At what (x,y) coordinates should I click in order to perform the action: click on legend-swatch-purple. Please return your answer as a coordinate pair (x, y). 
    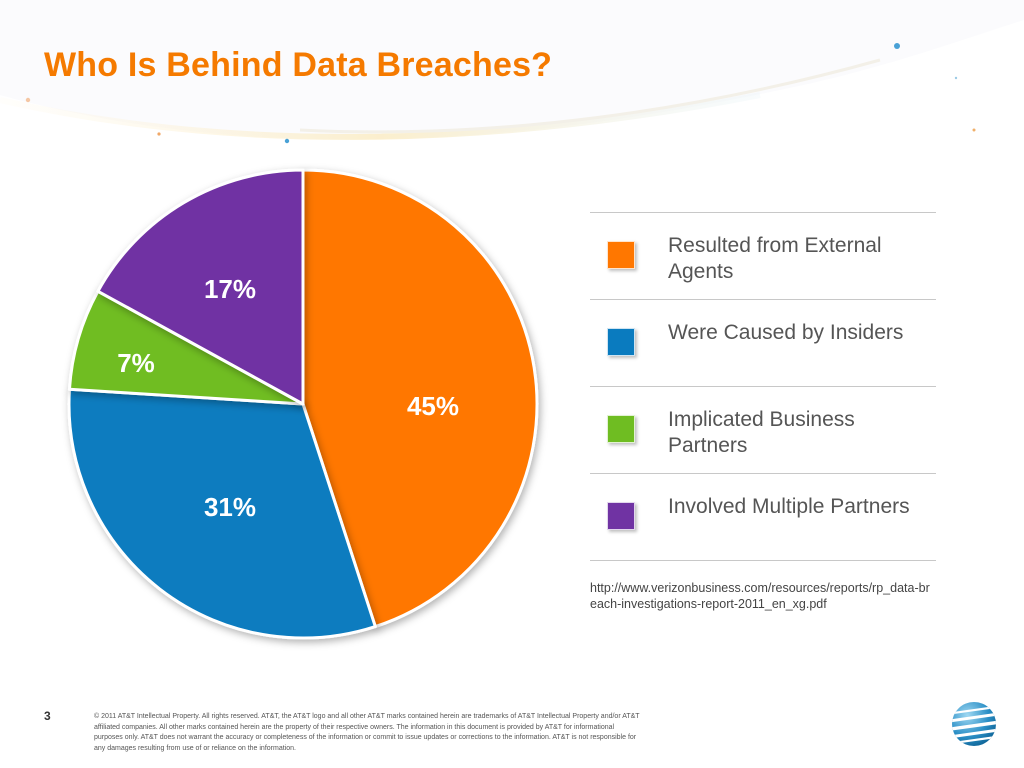
    Looking at the image, I should click on (621, 516).